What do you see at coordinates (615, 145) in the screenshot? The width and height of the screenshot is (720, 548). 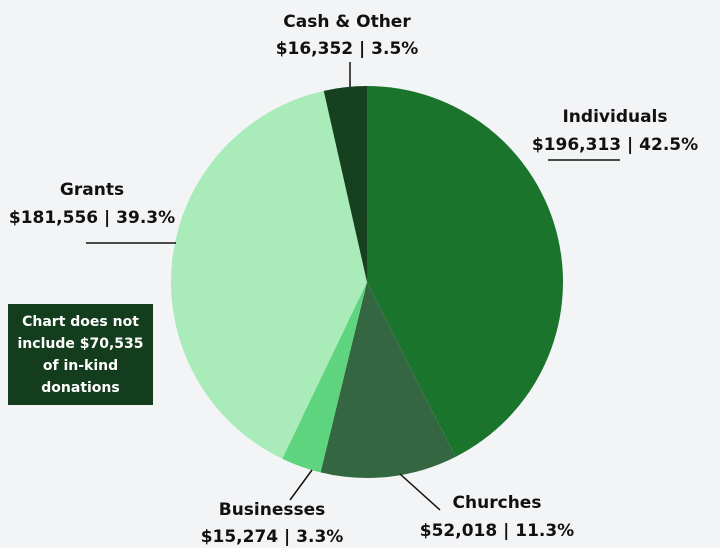 I see `slice-value-label: $196,313 | 42.5%` at bounding box center [615, 145].